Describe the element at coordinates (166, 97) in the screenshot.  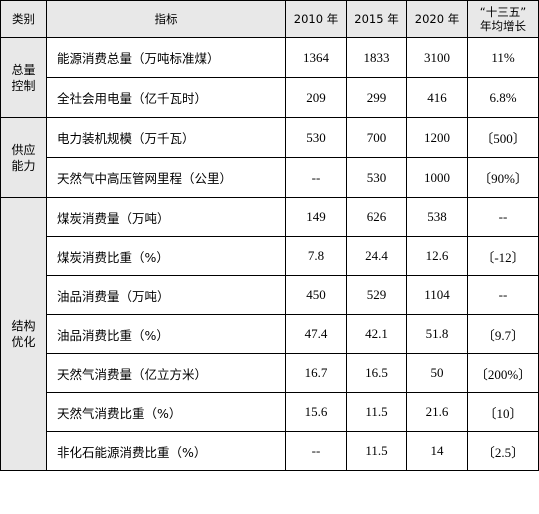
I see `indicator-cell: 全社会用电量（亿千瓦时）` at that location.